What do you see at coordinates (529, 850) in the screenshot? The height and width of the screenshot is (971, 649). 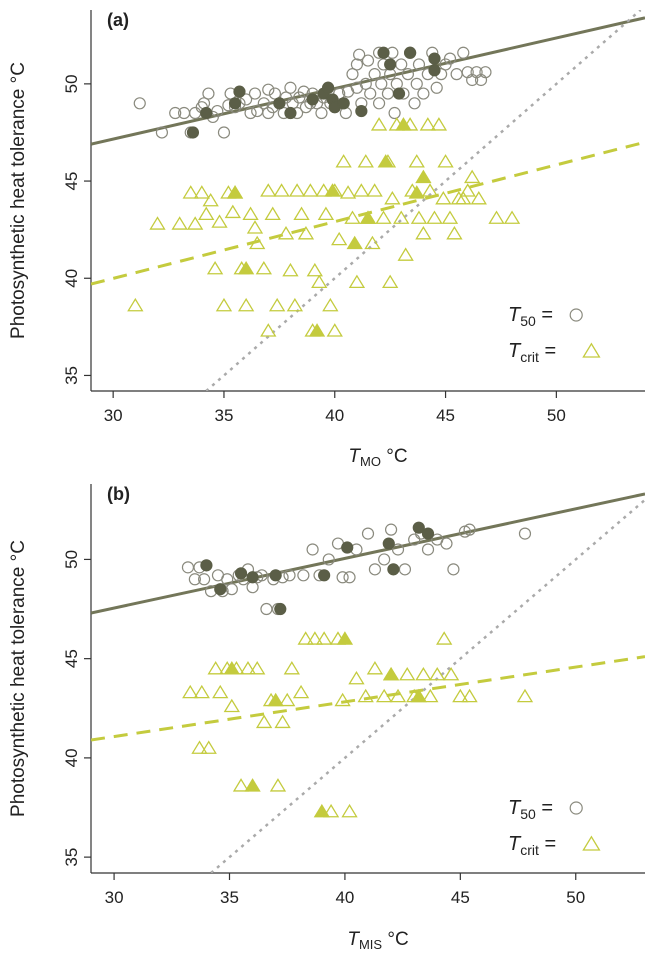 I see `legend-sub: crit` at bounding box center [529, 850].